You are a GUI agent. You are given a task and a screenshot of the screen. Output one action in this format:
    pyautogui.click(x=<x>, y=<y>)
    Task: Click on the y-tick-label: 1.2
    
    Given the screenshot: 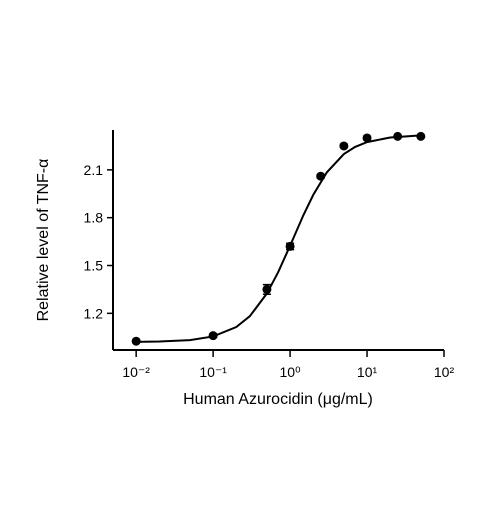 What is the action you would take?
    pyautogui.click(x=94, y=313)
    